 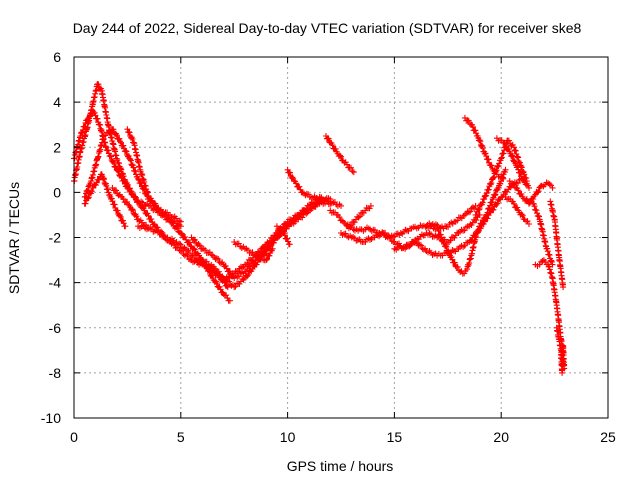 I want to click on y-axis-label: SDTVAR / TECUs, so click(x=14, y=238).